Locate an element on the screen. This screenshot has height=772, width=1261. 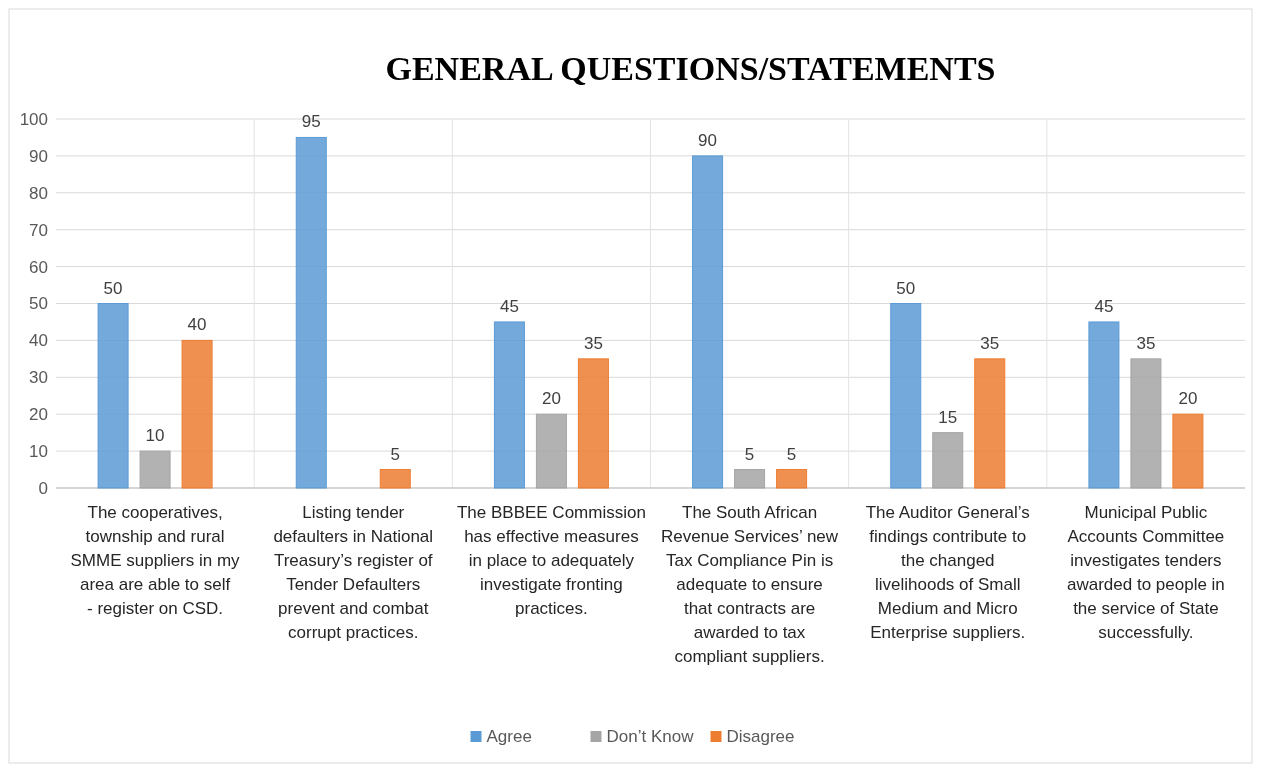
legend-label: Disagree is located at coordinates (760, 736).